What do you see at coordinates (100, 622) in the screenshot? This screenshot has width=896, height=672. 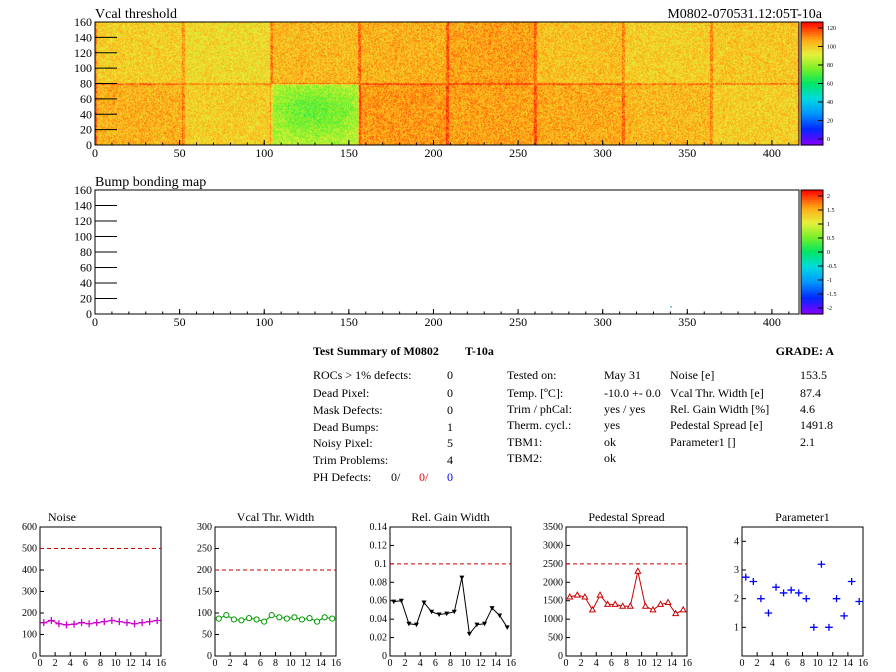 I see `series-line` at bounding box center [100, 622].